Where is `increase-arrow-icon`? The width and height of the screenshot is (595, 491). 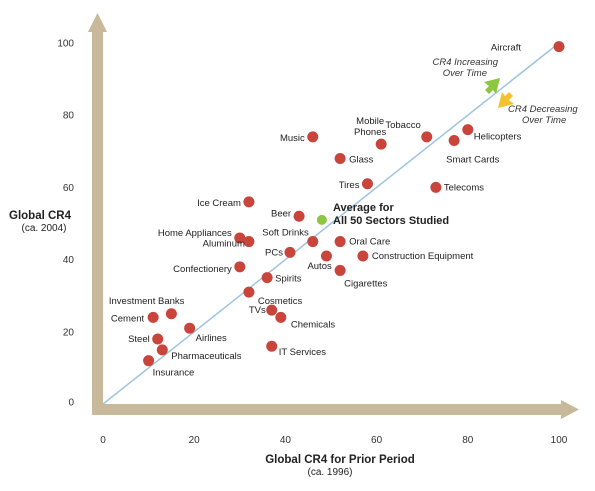 increase-arrow-icon is located at coordinates (492, 86).